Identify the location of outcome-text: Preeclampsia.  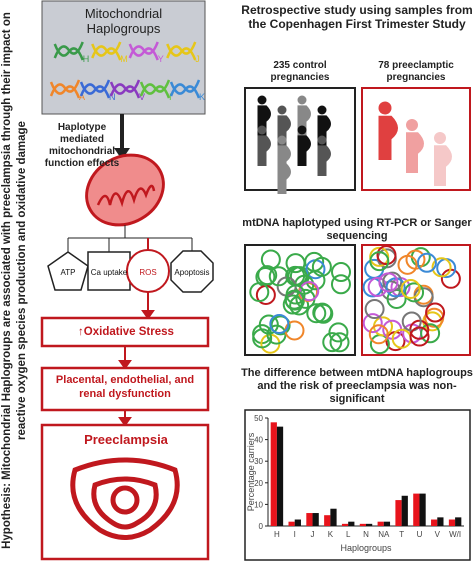
(126, 439).